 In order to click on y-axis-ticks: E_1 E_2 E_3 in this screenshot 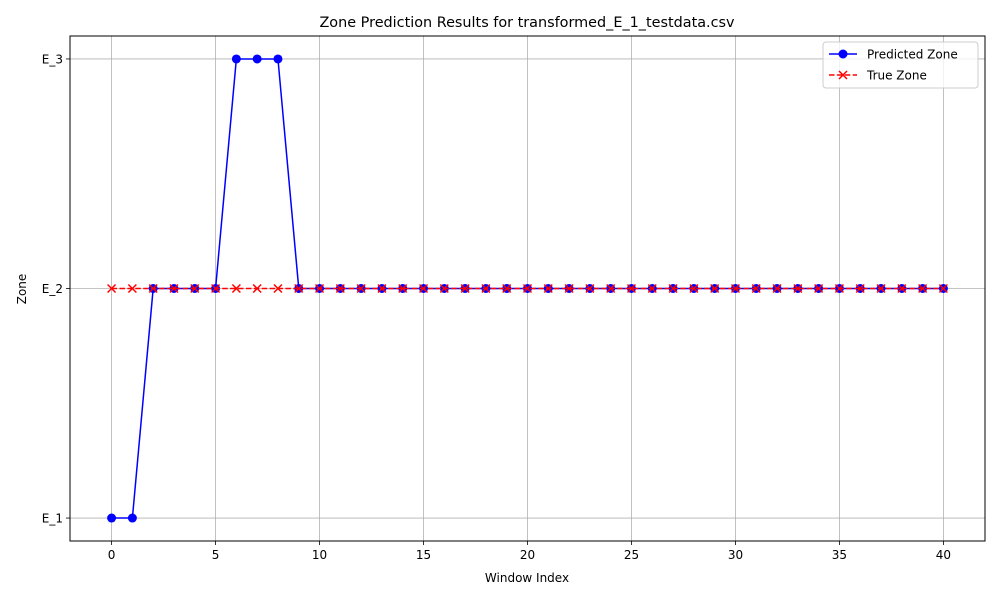, I will do `click(56, 289)`.